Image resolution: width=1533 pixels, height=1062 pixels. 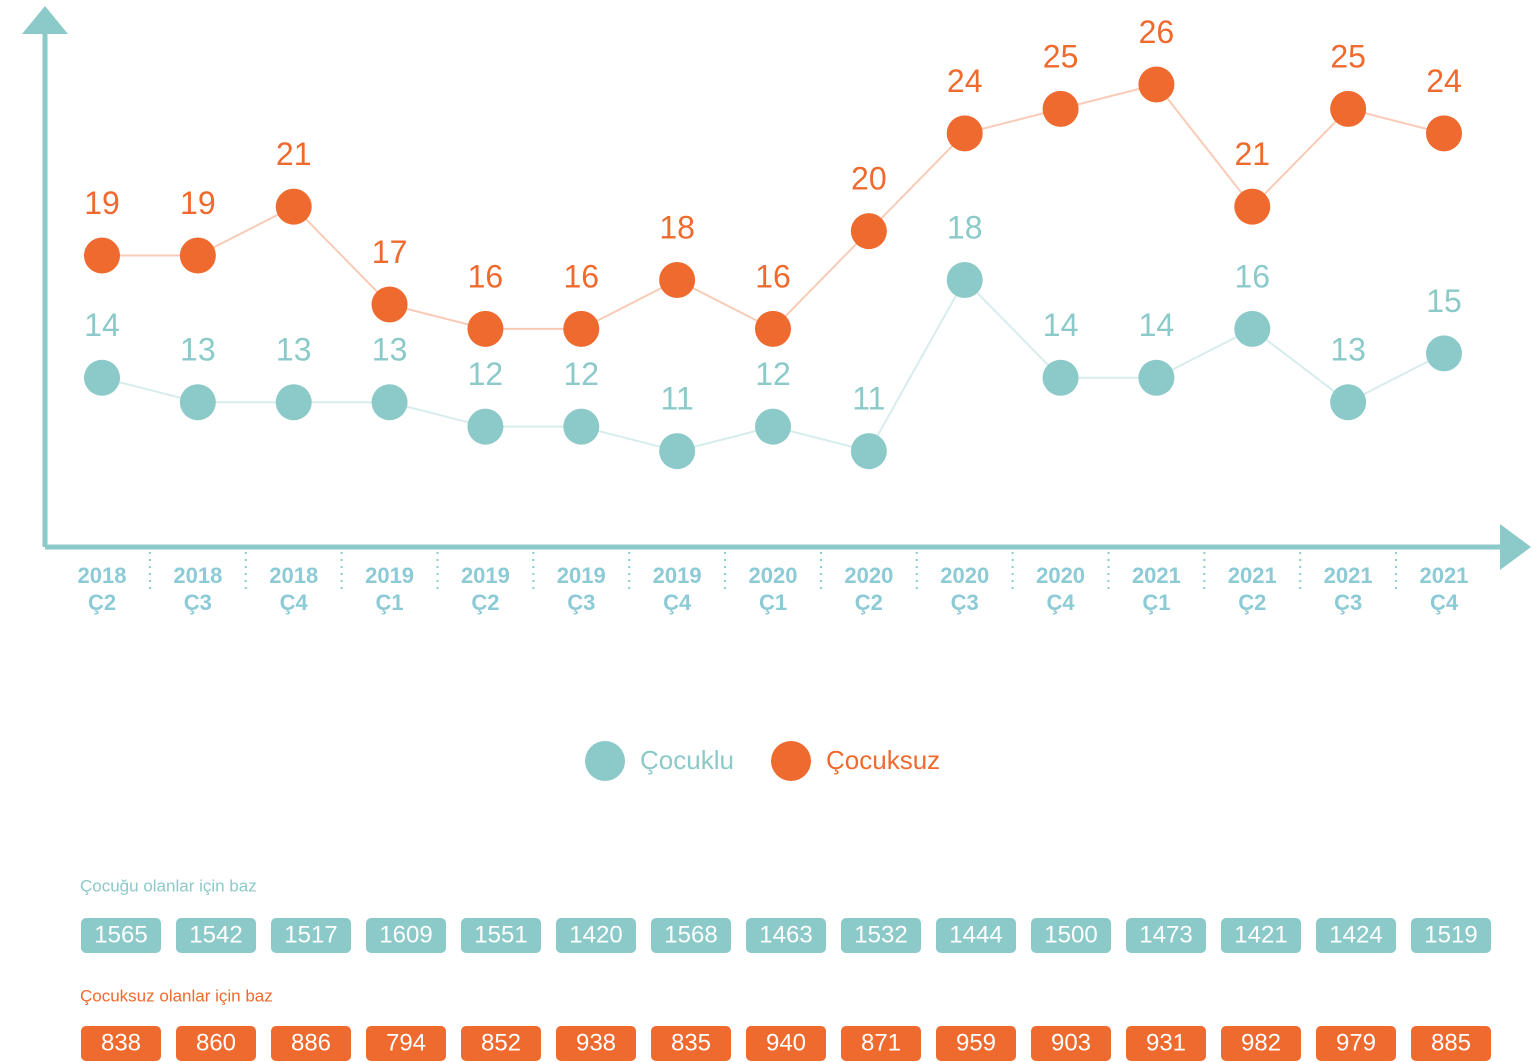 I want to click on legend-marker, so click(x=791, y=761).